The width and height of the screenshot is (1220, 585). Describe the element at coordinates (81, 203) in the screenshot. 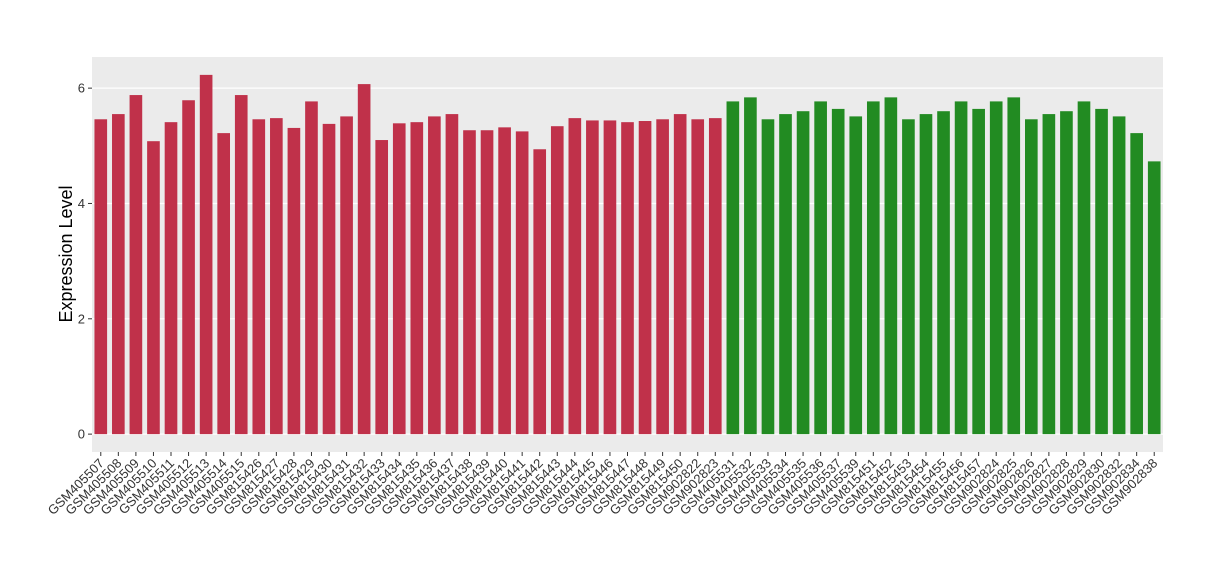

I see `y-tick-label: 4` at that location.